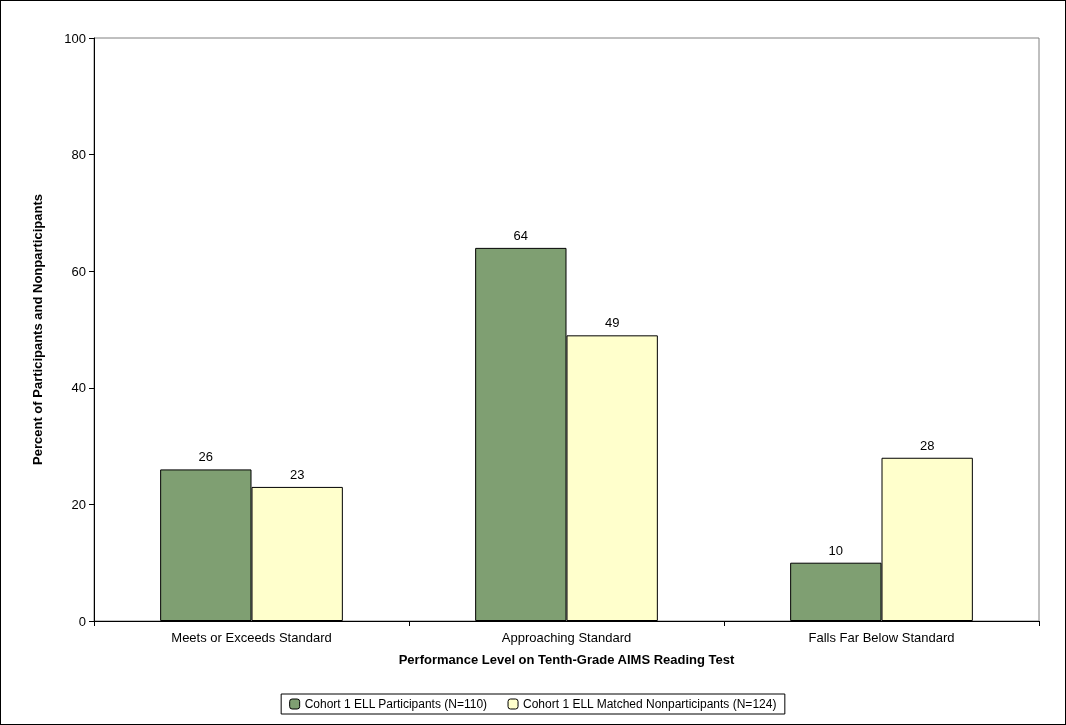  I want to click on x-axis-title: Performance Level on Tenth-Grade AIMS Reading Test, so click(566, 659).